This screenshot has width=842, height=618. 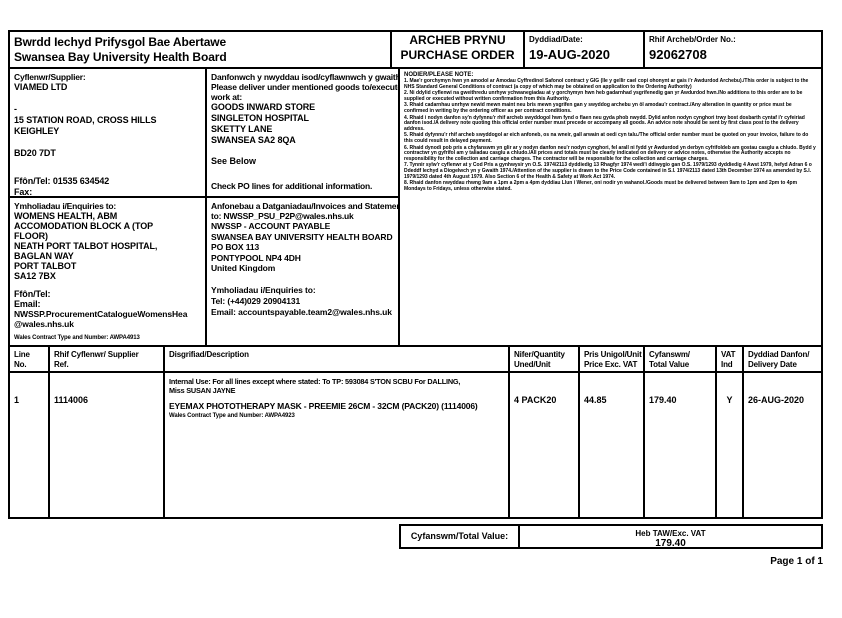 What do you see at coordinates (81, 181) in the screenshot?
I see `supplier-phone-value: 01535 634542` at bounding box center [81, 181].